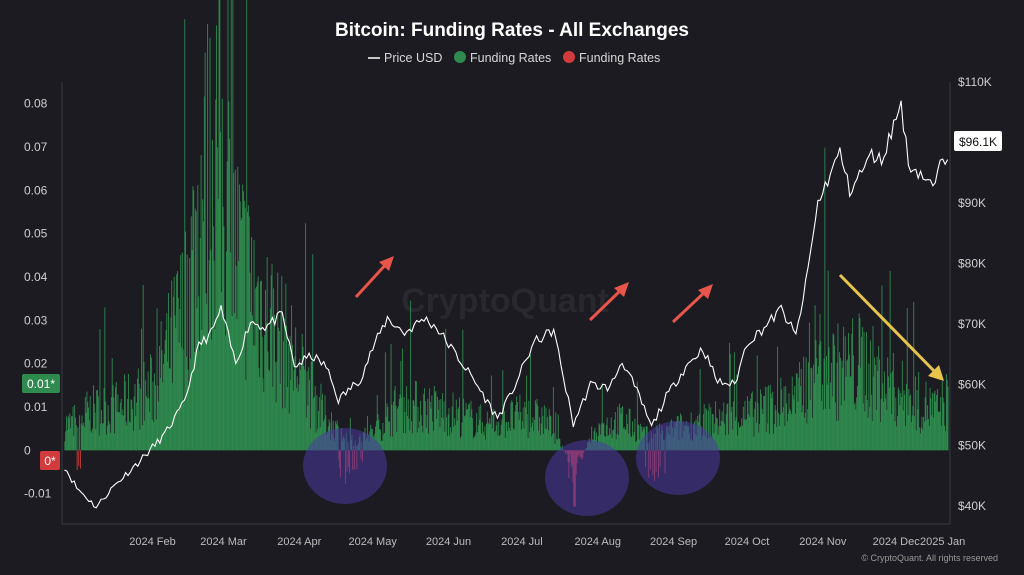 The width and height of the screenshot is (1024, 575). Describe the element at coordinates (413, 58) in the screenshot. I see `legend-label-price: Price USD` at that location.